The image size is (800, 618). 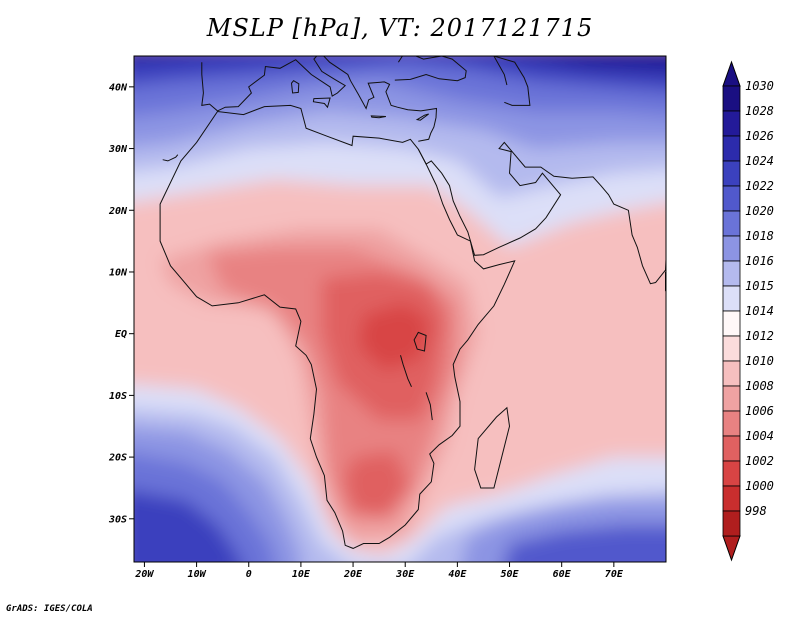 I want to click on y-tick-label: 30S, so click(x=117, y=519).